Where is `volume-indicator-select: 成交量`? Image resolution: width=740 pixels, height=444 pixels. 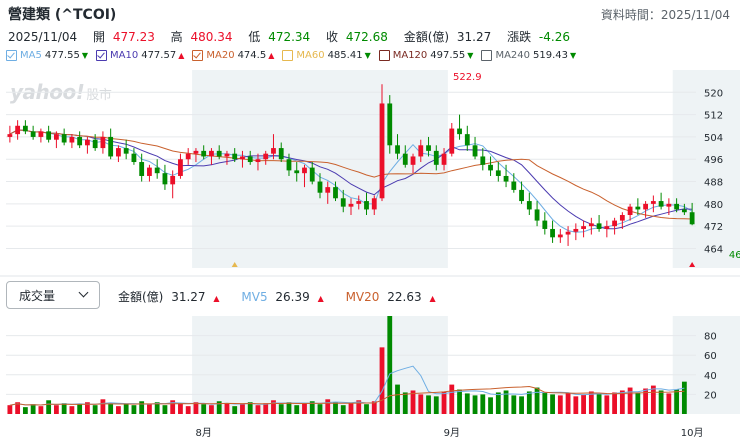
volume-indicator-select: 成交量 is located at coordinates (53, 295).